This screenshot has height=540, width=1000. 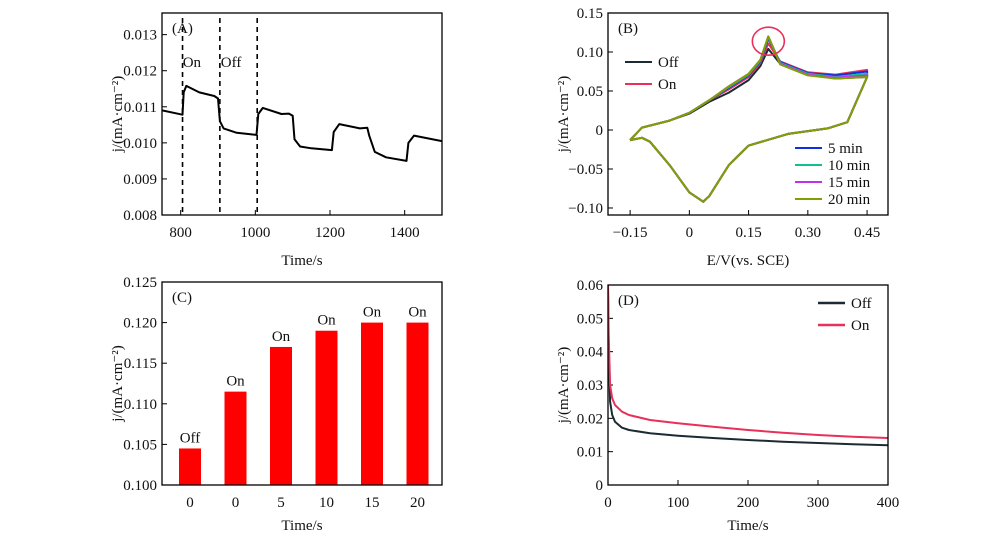 I want to click on y-tick-label: 0.110, so click(x=140, y=405).